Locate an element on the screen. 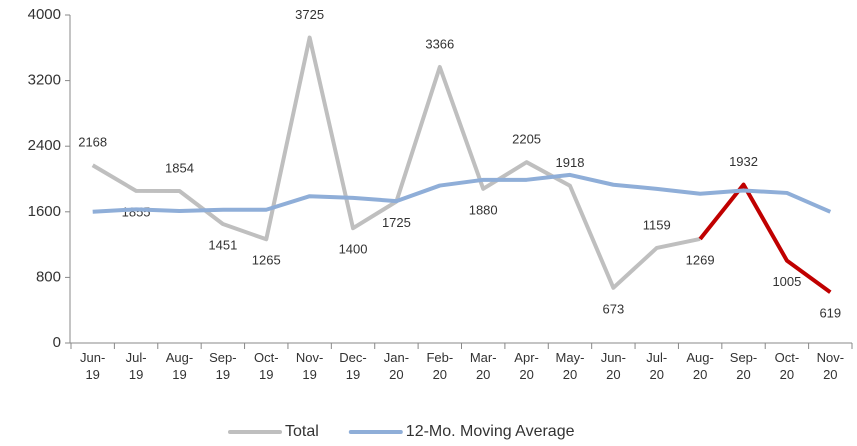  x-tick-label: Jul-20 is located at coordinates (656, 366).